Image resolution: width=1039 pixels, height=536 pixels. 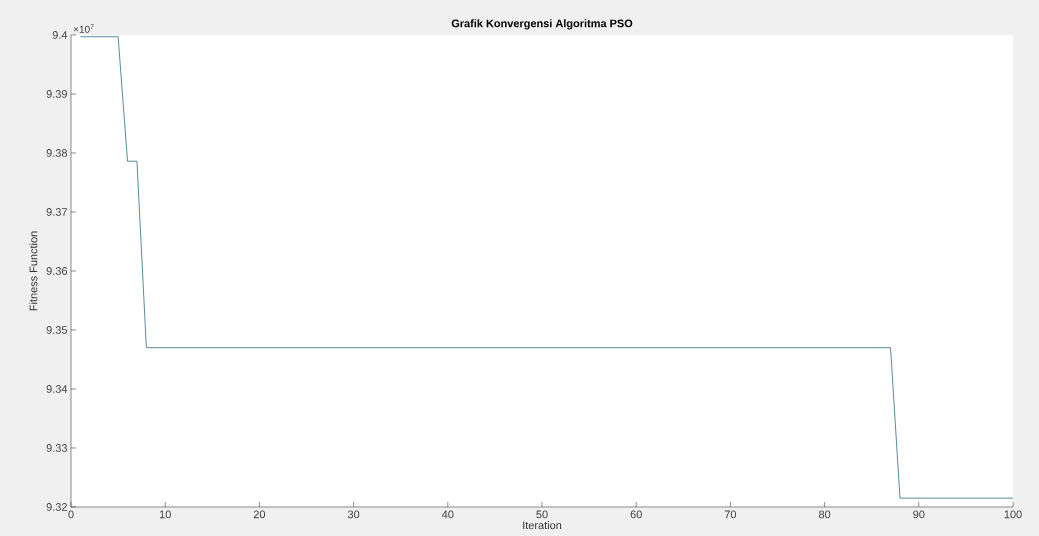 I want to click on x-tick-label: 90, so click(x=919, y=514).